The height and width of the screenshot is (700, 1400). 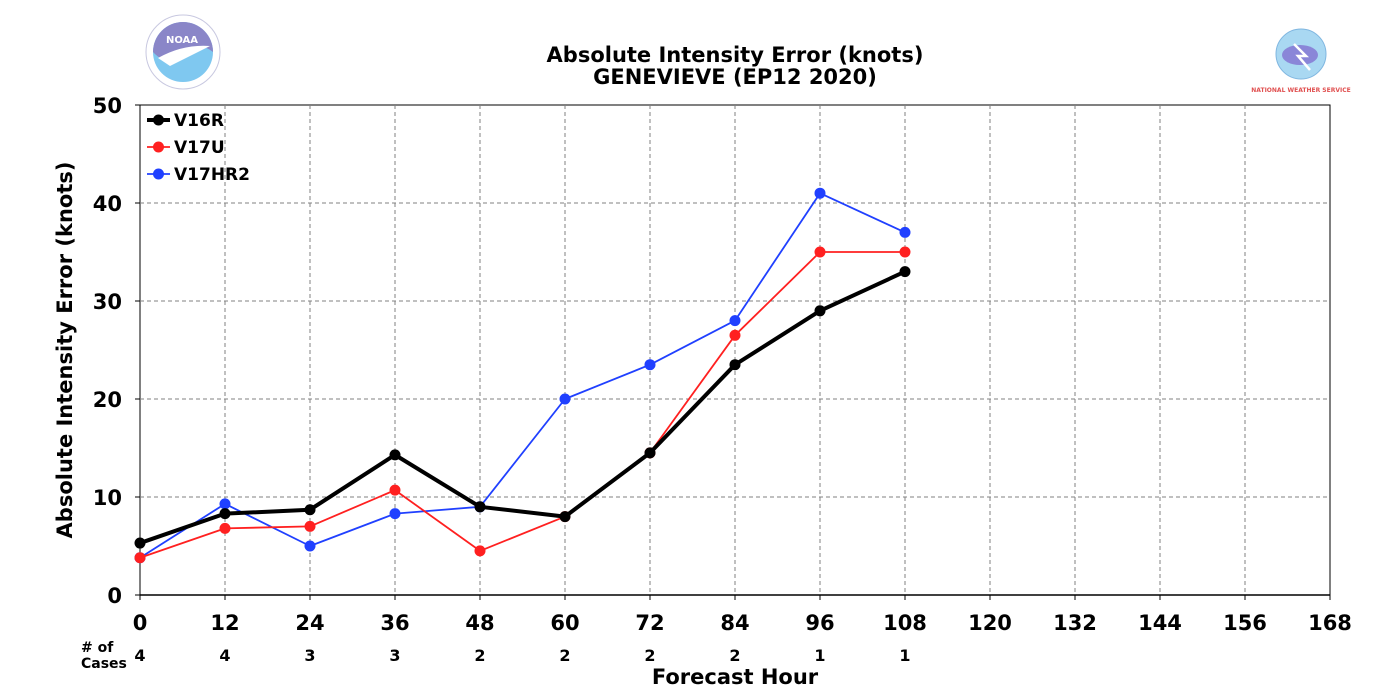 I want to click on chart-subtitle: GENEVIEVE (EP12 2020), so click(x=735, y=77).